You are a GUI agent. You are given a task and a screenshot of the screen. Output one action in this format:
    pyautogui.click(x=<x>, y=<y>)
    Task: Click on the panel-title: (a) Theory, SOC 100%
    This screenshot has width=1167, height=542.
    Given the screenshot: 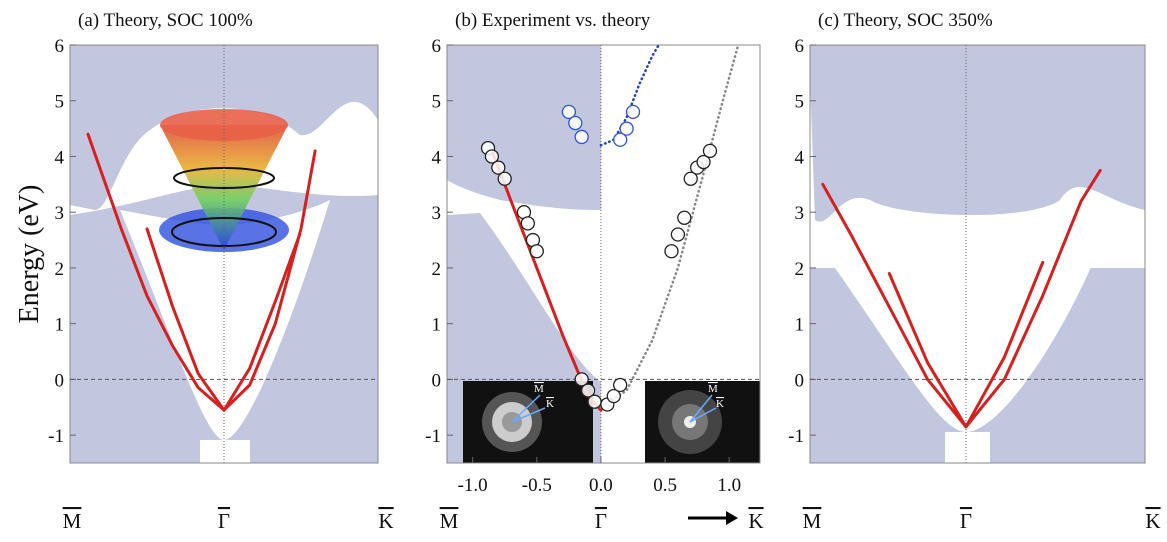 What is the action you would take?
    pyautogui.click(x=165, y=20)
    